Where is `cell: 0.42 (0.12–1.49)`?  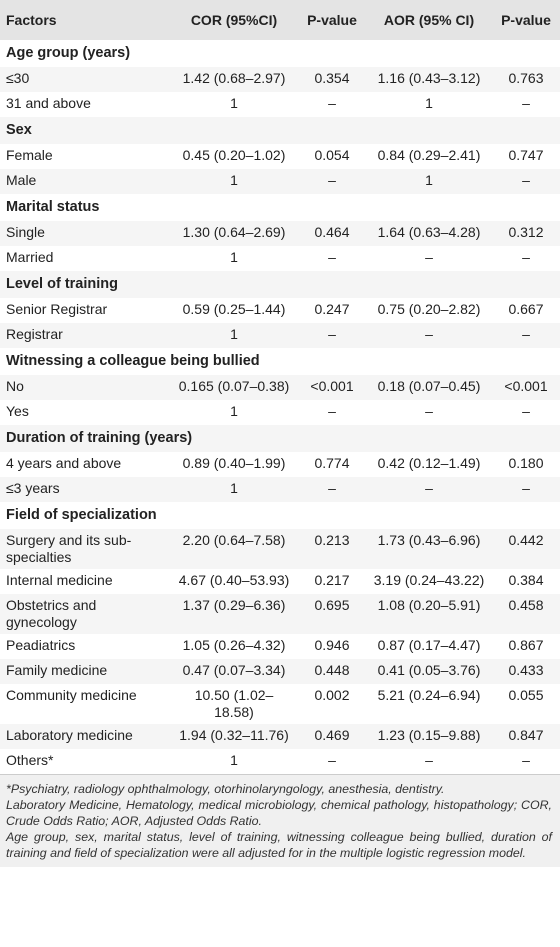
cell: 0.42 (0.12–1.49) is located at coordinates (429, 463).